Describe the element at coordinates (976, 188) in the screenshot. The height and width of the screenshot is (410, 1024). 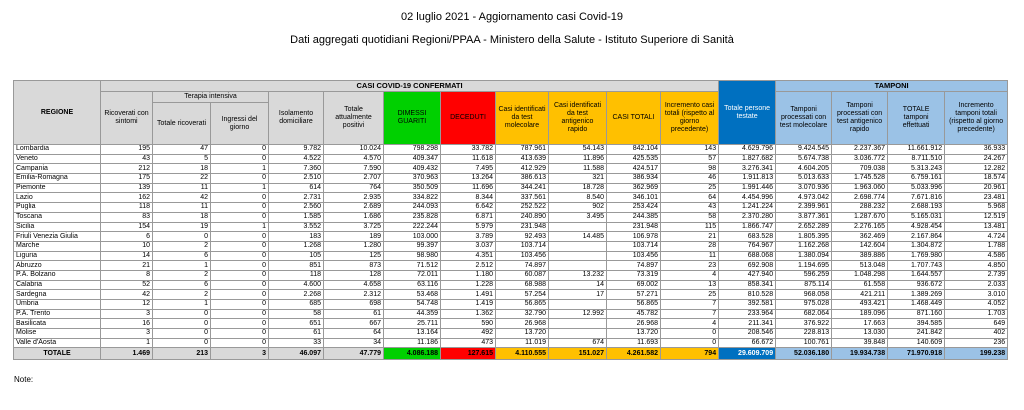
I see `value-cell: 20.961` at that location.